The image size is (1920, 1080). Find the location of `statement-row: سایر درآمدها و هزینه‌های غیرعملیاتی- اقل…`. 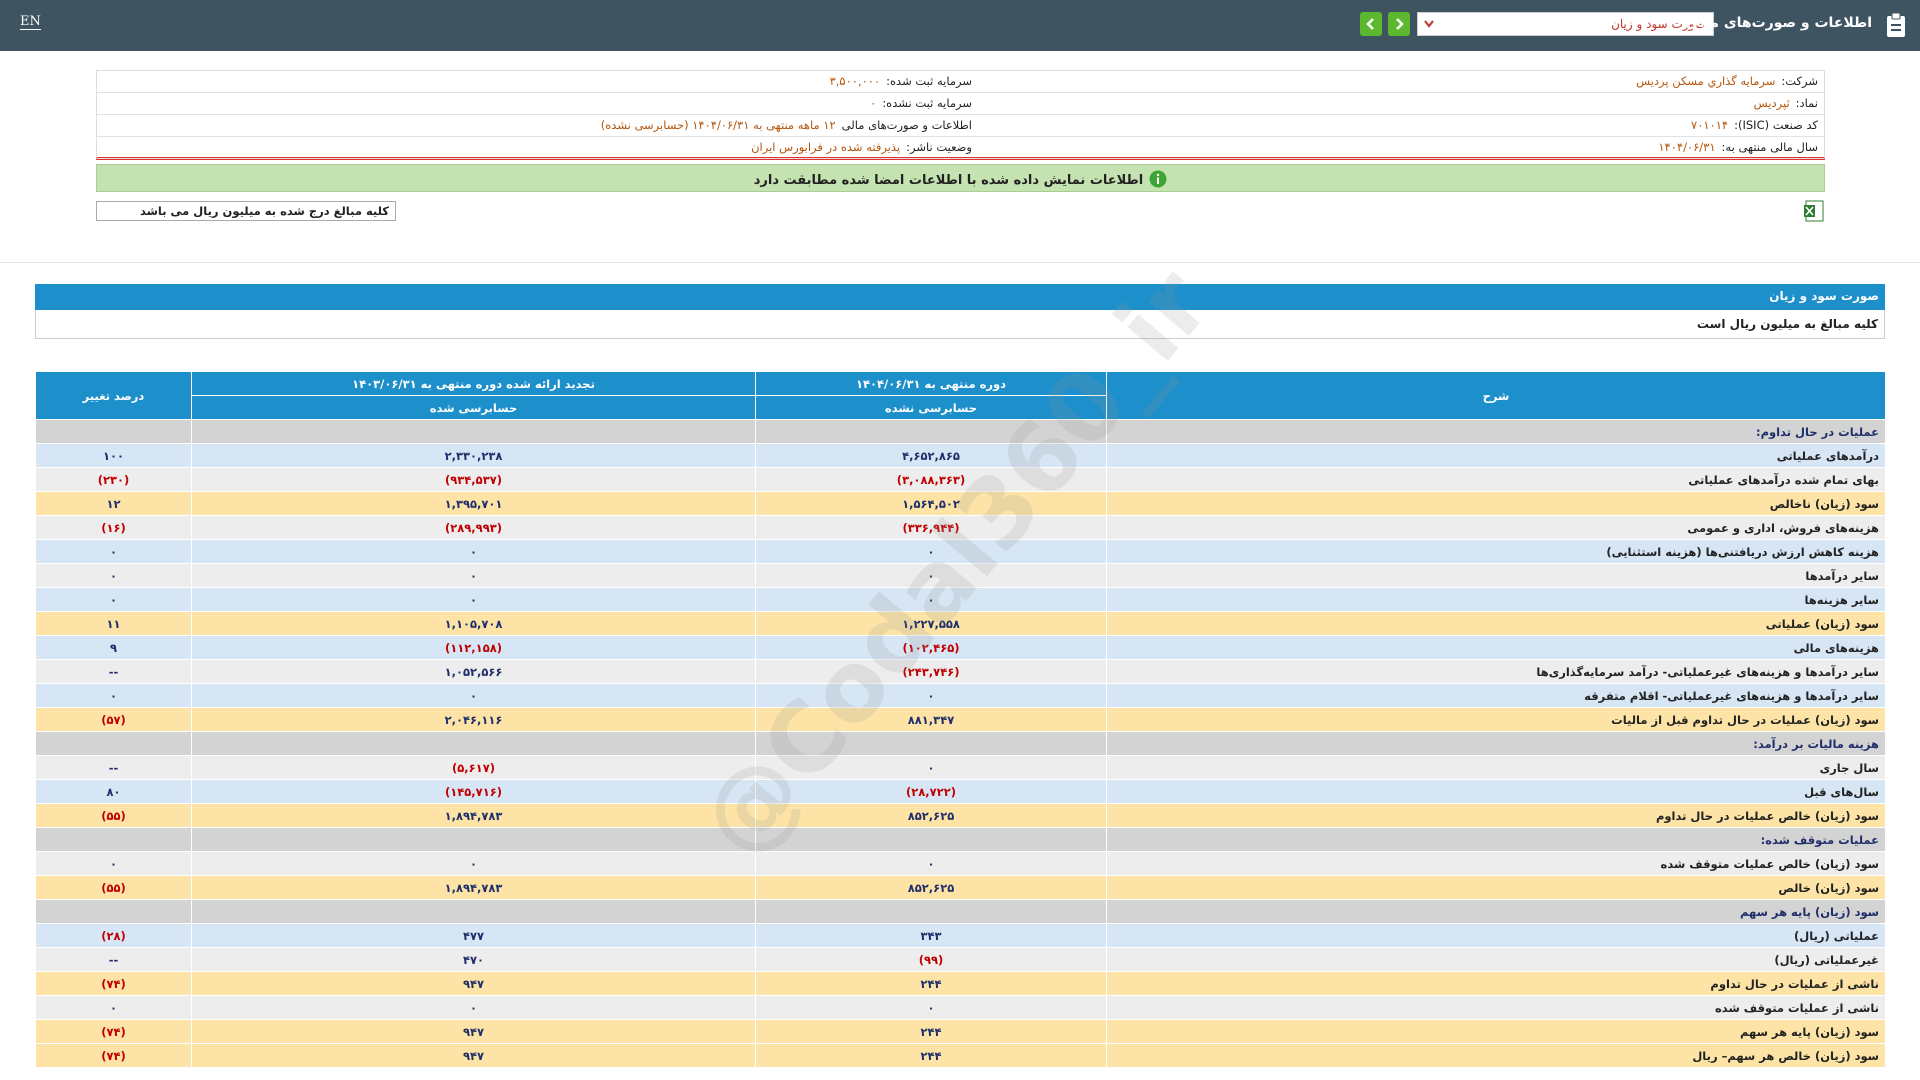

statement-row: سایر درآمدها و هزینه‌های غیرعملیاتی- اقل… is located at coordinates (960, 695).